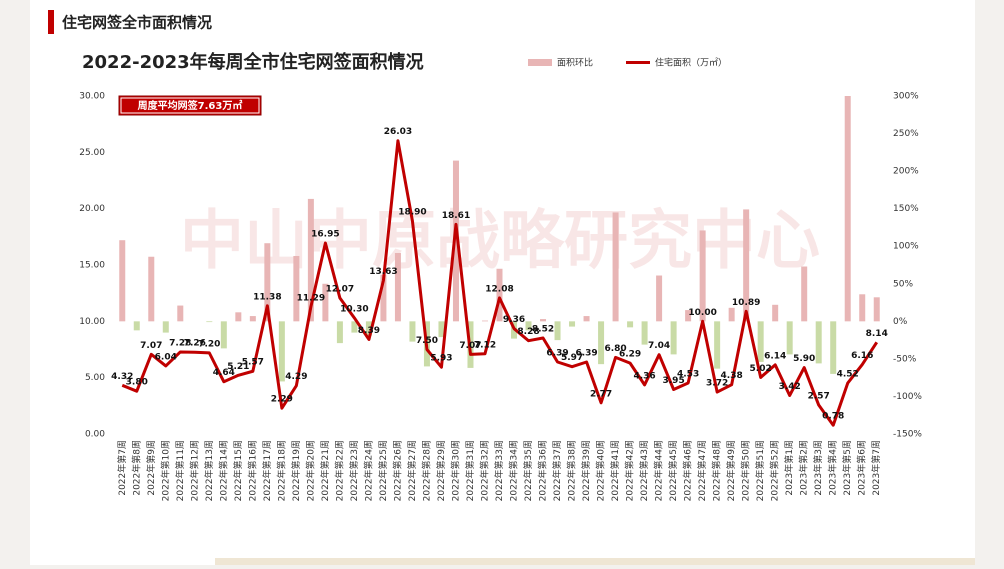 The image size is (1004, 569). I want to click on y2-tick-label: 100%, so click(906, 247).